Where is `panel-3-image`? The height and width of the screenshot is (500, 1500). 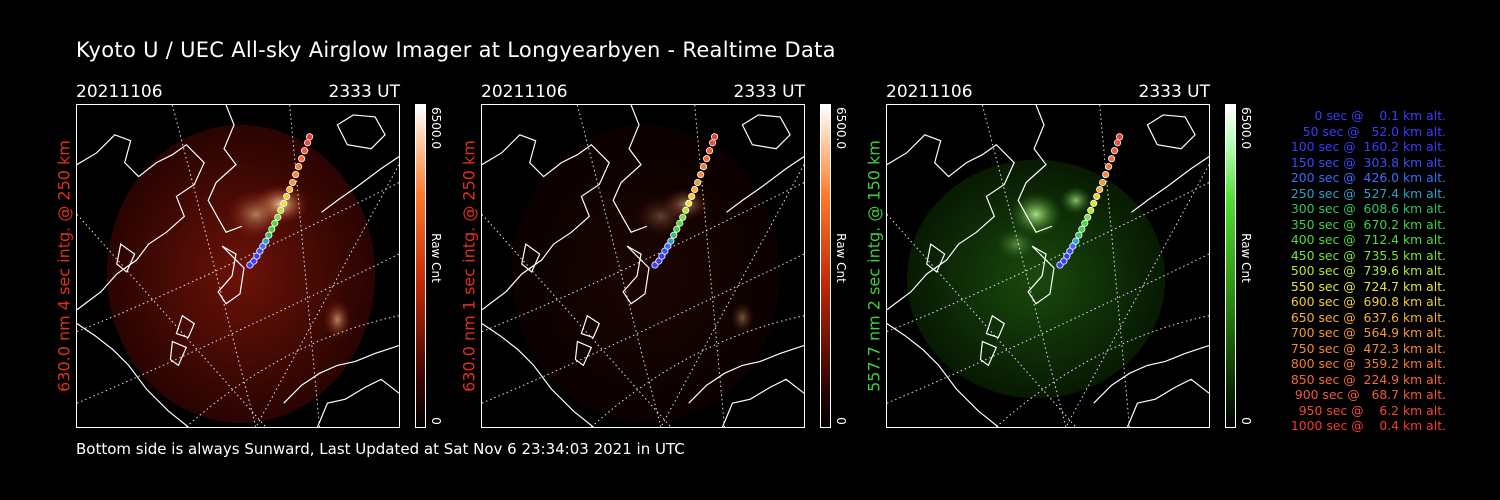 panel-3-image is located at coordinates (1048, 266).